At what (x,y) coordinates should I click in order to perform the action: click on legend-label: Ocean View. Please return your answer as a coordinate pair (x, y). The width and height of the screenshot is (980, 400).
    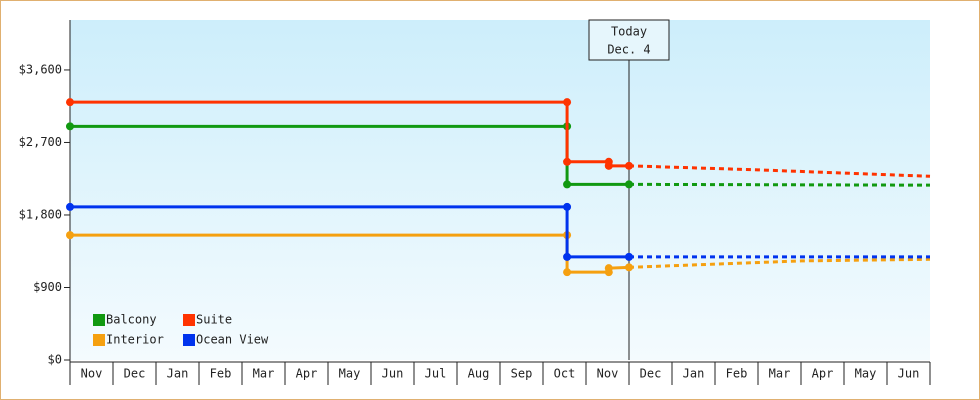
    Looking at the image, I should click on (232, 340).